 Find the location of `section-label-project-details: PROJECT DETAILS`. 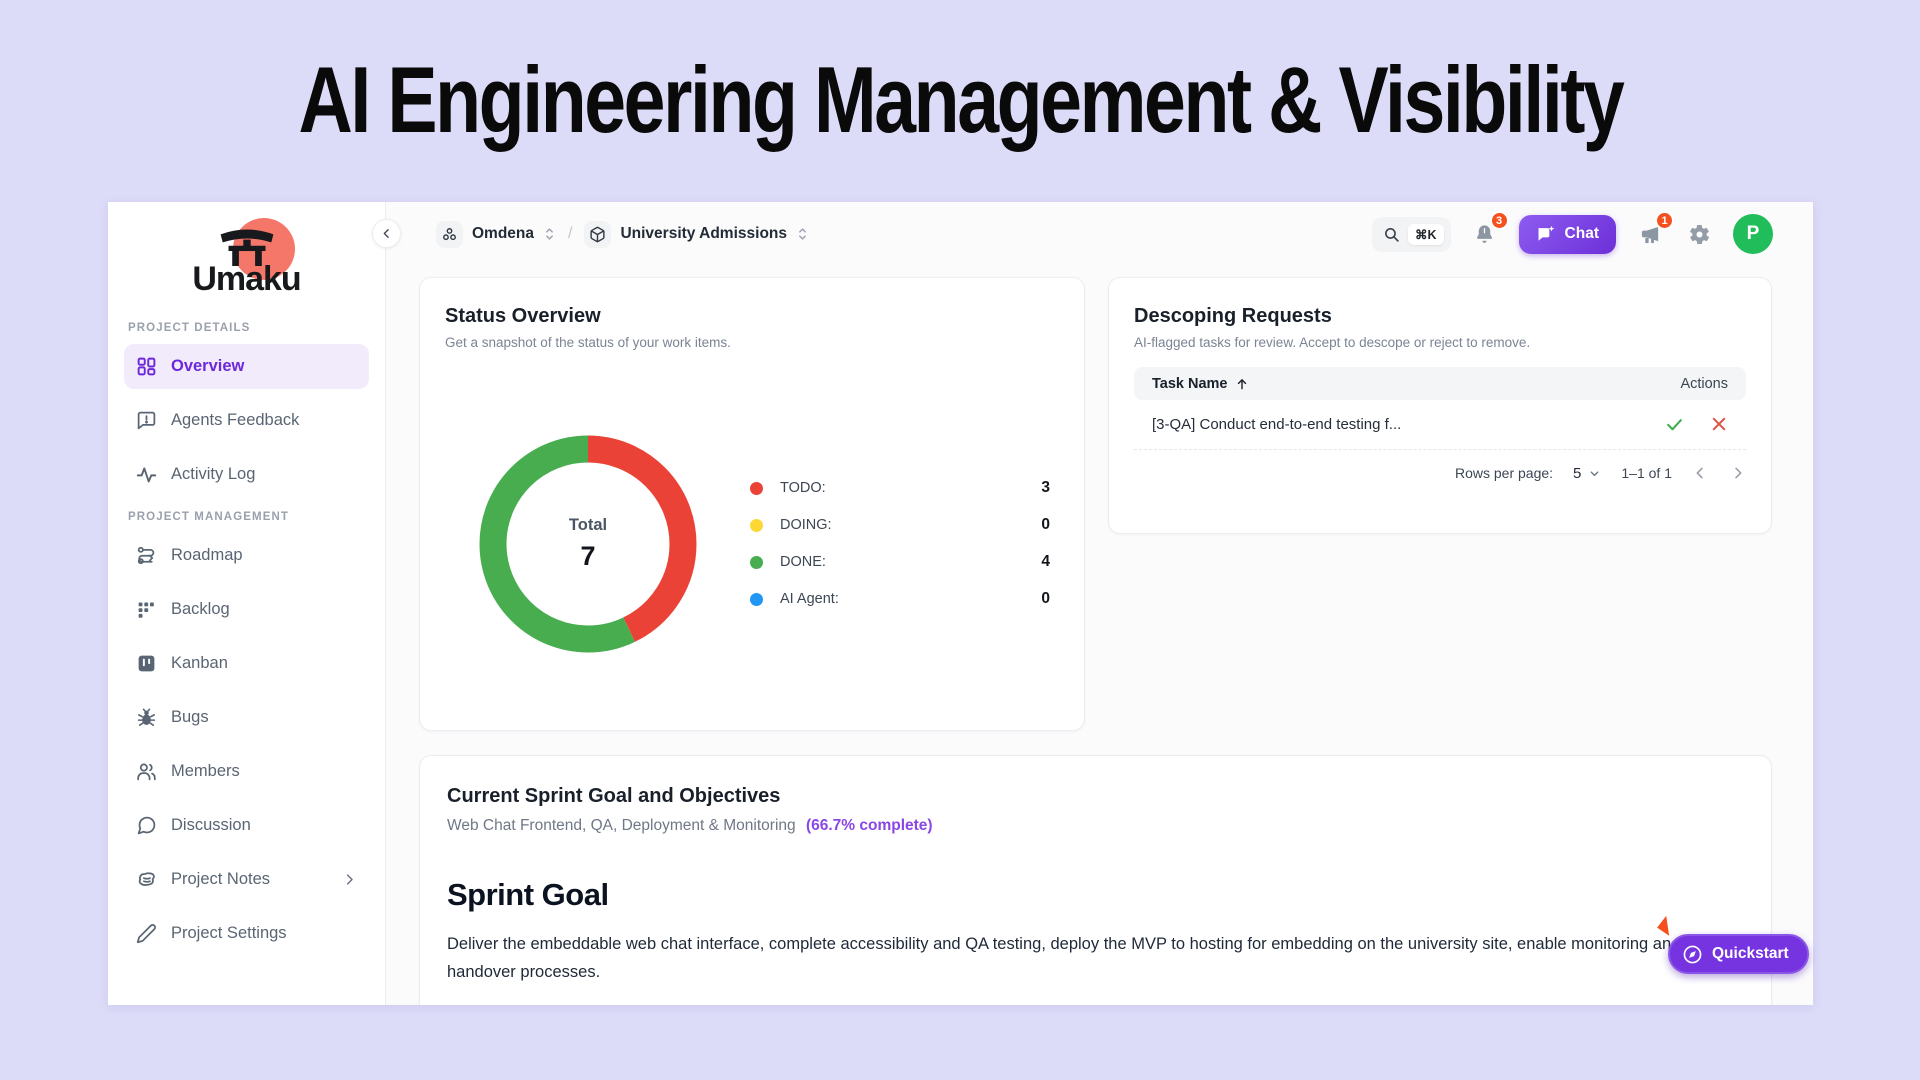

section-label-project-details: PROJECT DETAILS is located at coordinates (189, 328).